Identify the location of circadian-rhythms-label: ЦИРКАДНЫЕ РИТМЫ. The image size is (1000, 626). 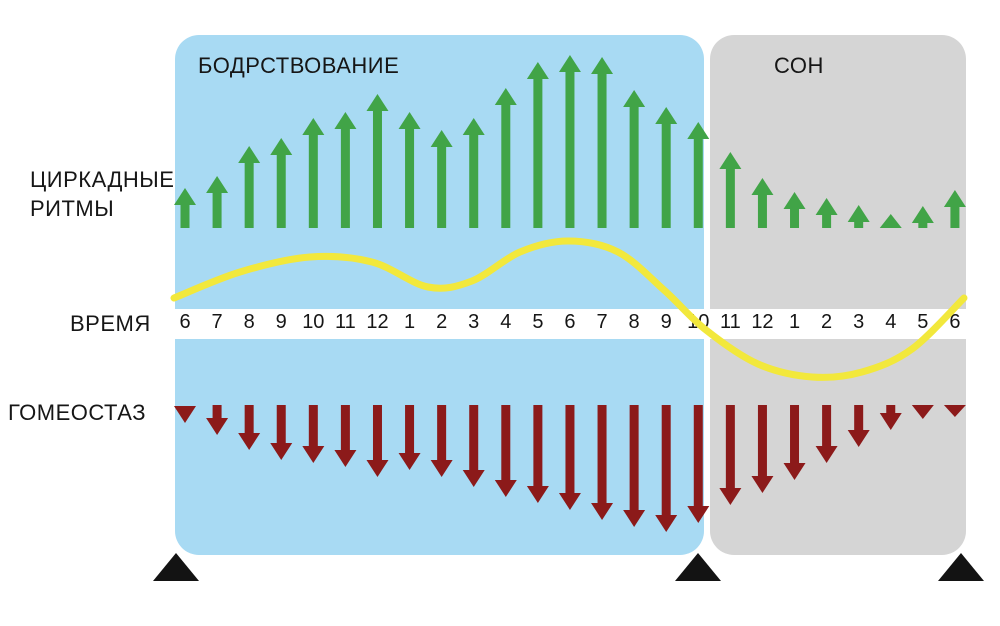
(102, 194).